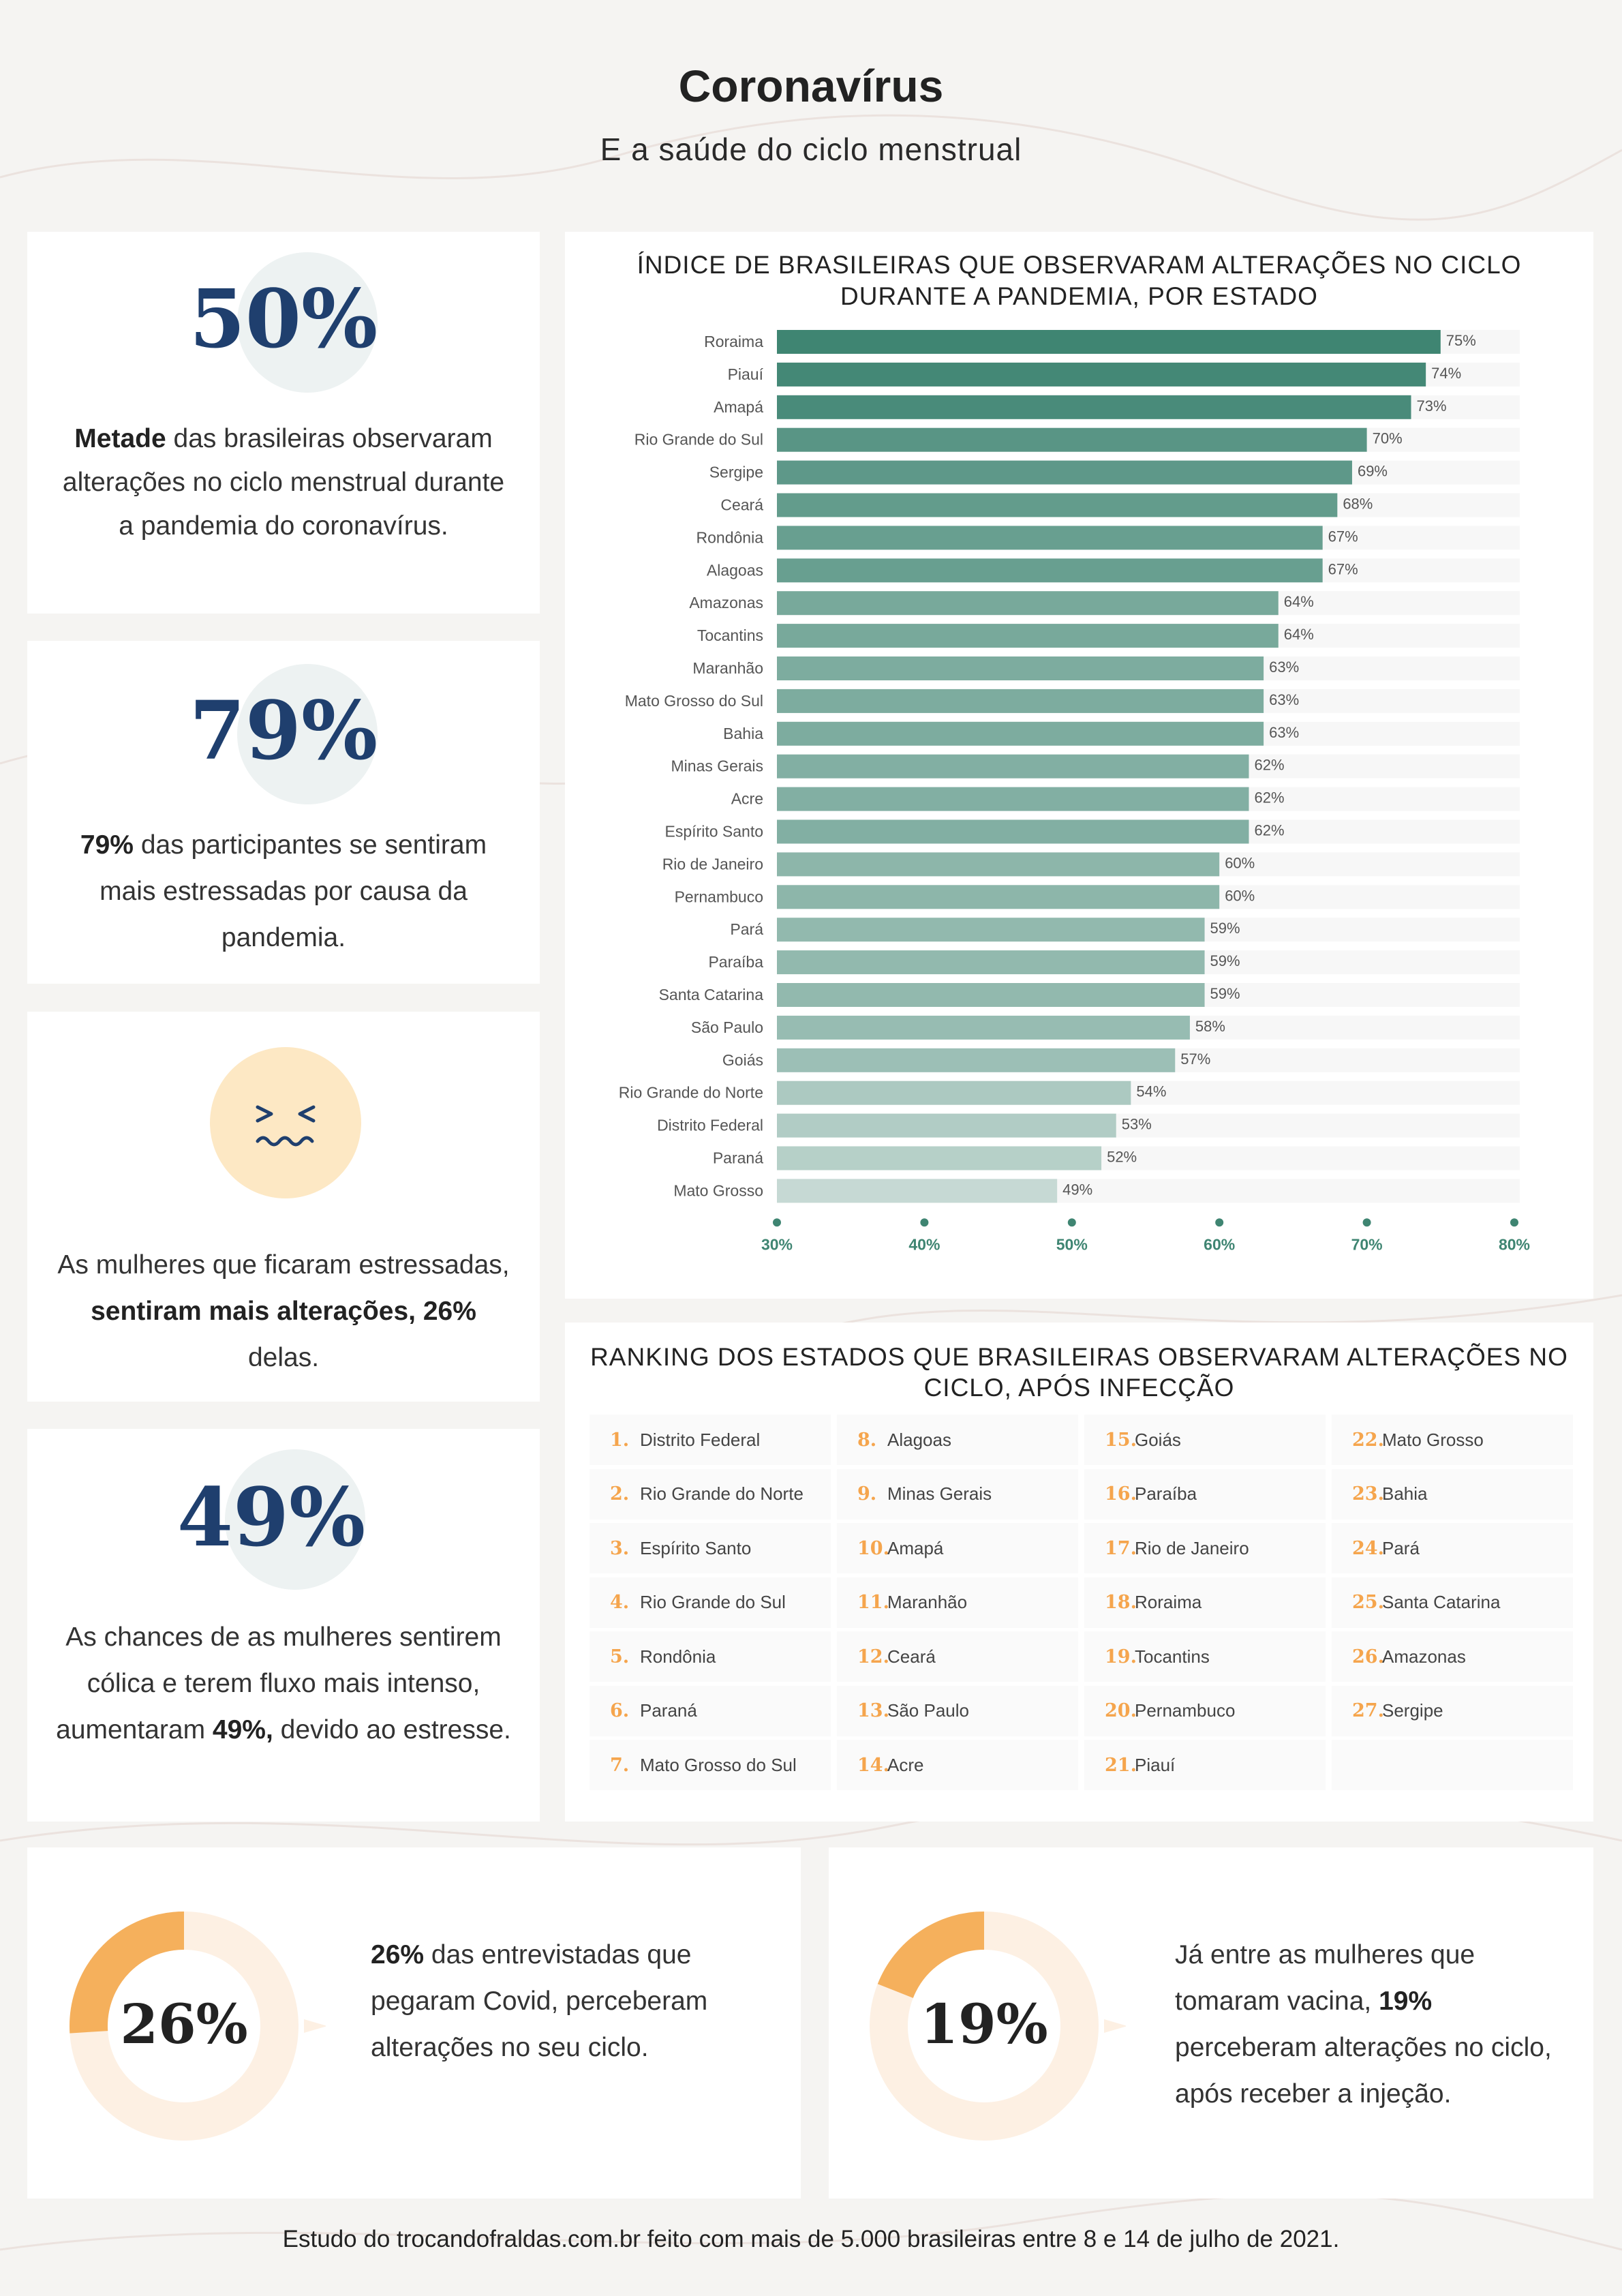 This screenshot has height=2296, width=1622. I want to click on ranking-number: 14., so click(873, 1765).